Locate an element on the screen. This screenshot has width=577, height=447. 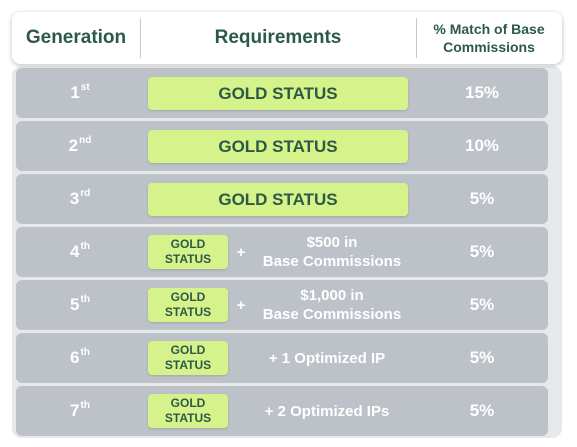
generation-number: 1 is located at coordinates (75, 92).